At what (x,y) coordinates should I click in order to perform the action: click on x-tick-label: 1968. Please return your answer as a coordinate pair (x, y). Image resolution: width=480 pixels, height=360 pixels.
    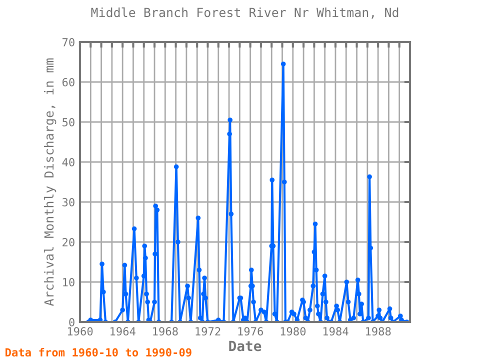
    Looking at the image, I should click on (165, 331).